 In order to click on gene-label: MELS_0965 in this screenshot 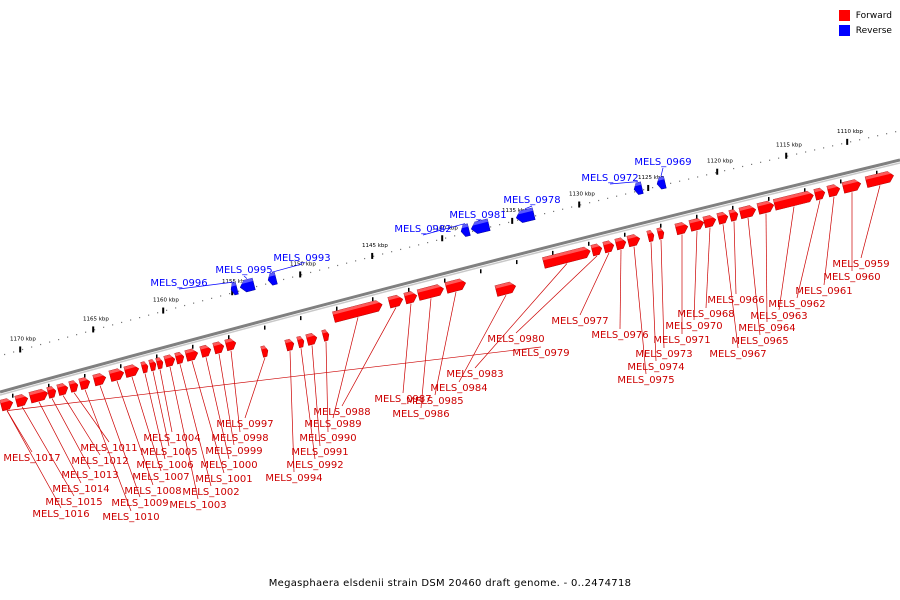, I will do `click(759, 341)`.